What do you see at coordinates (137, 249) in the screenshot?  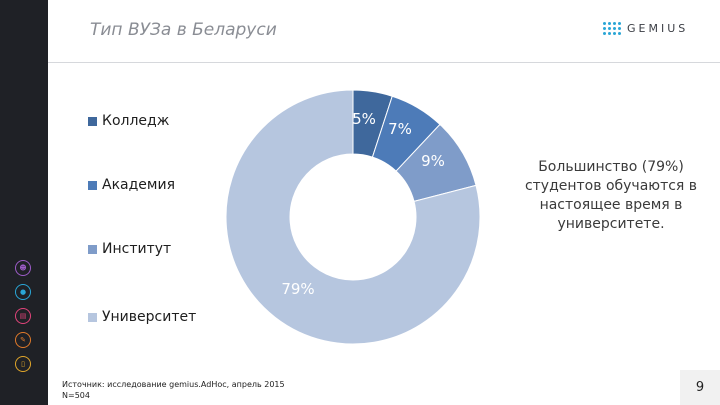 I see `legend-label: Институт` at bounding box center [137, 249].